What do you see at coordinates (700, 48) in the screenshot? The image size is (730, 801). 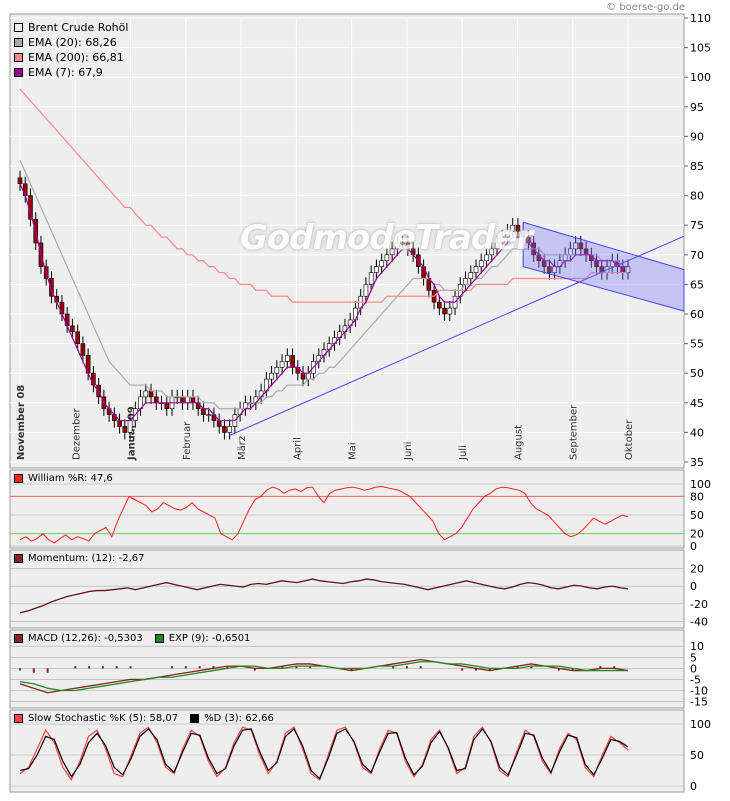 I see `price-tick-label: 105` at bounding box center [700, 48].